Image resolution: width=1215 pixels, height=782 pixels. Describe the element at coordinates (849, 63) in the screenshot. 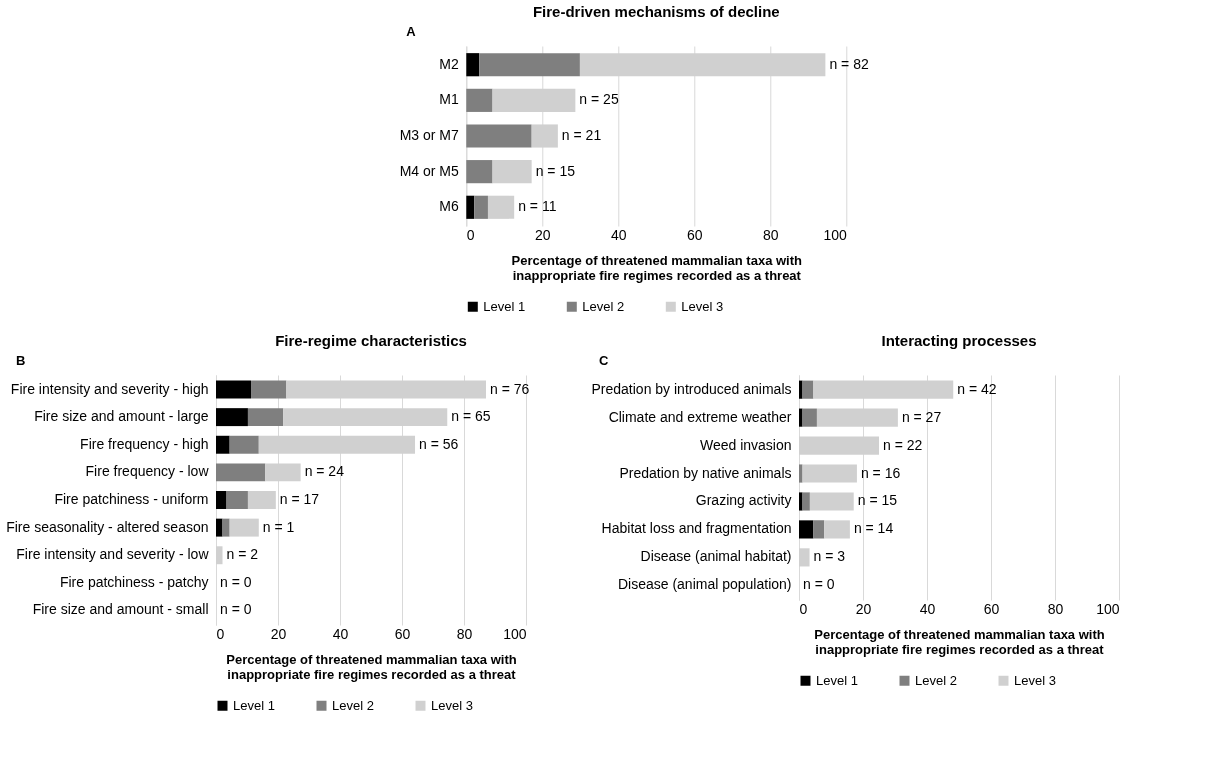

I see `annotation: n = 82` at that location.